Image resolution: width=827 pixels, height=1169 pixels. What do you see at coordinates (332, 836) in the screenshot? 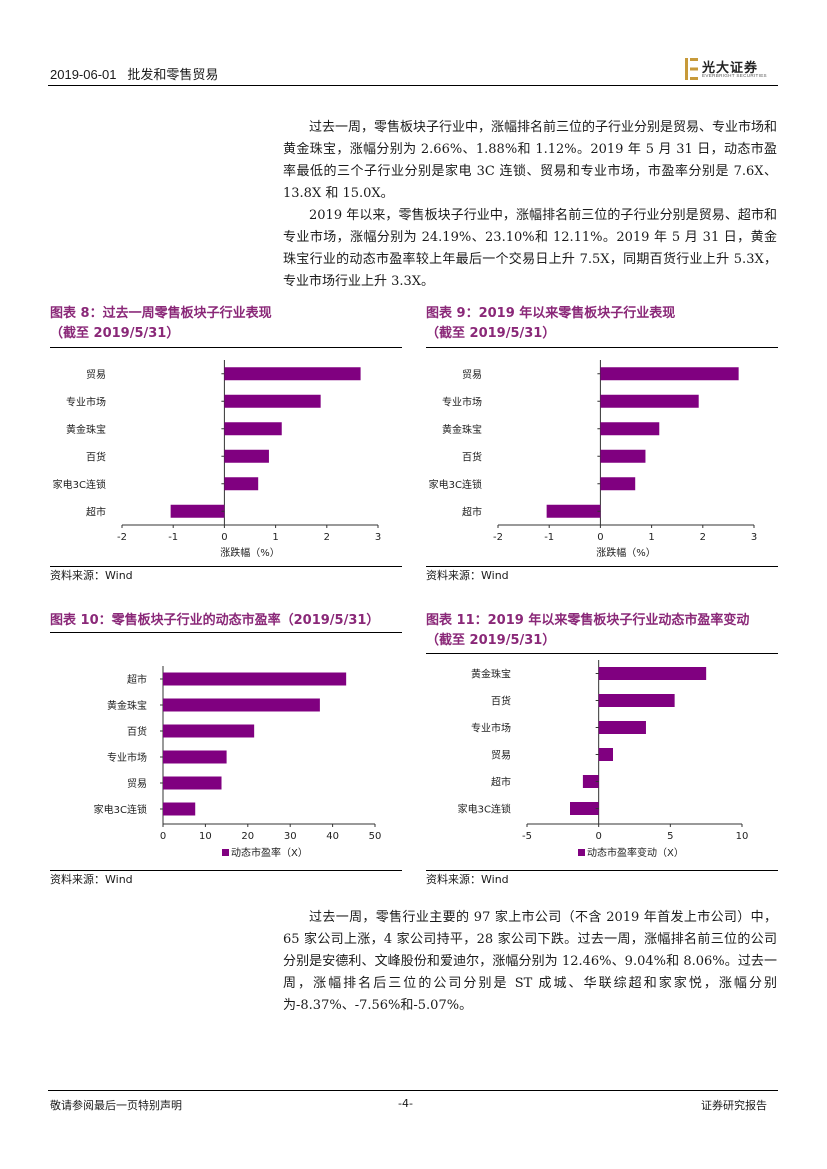
I see `x-tick-label: 40` at bounding box center [332, 836].